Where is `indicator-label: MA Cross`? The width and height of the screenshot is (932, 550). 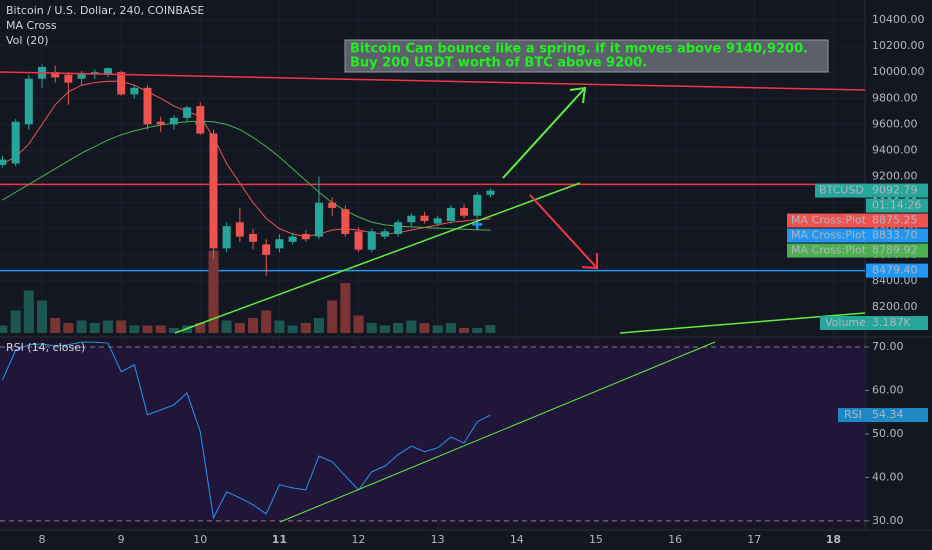
indicator-label: MA Cross is located at coordinates (31, 25).